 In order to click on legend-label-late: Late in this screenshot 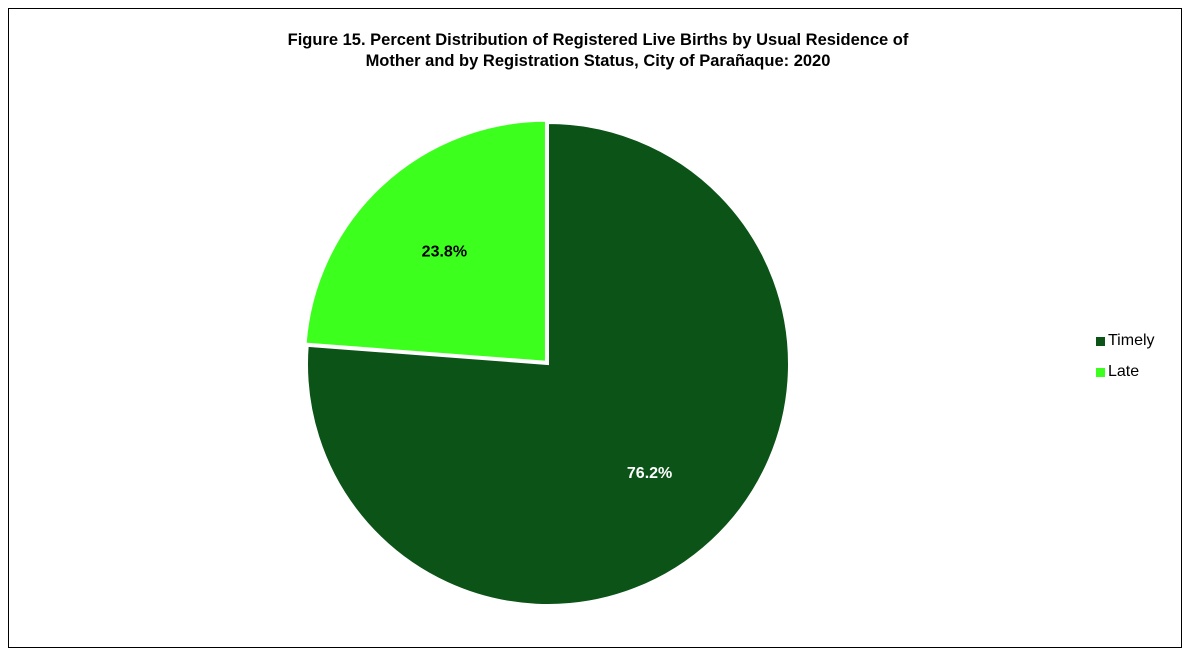, I will do `click(1124, 371)`.